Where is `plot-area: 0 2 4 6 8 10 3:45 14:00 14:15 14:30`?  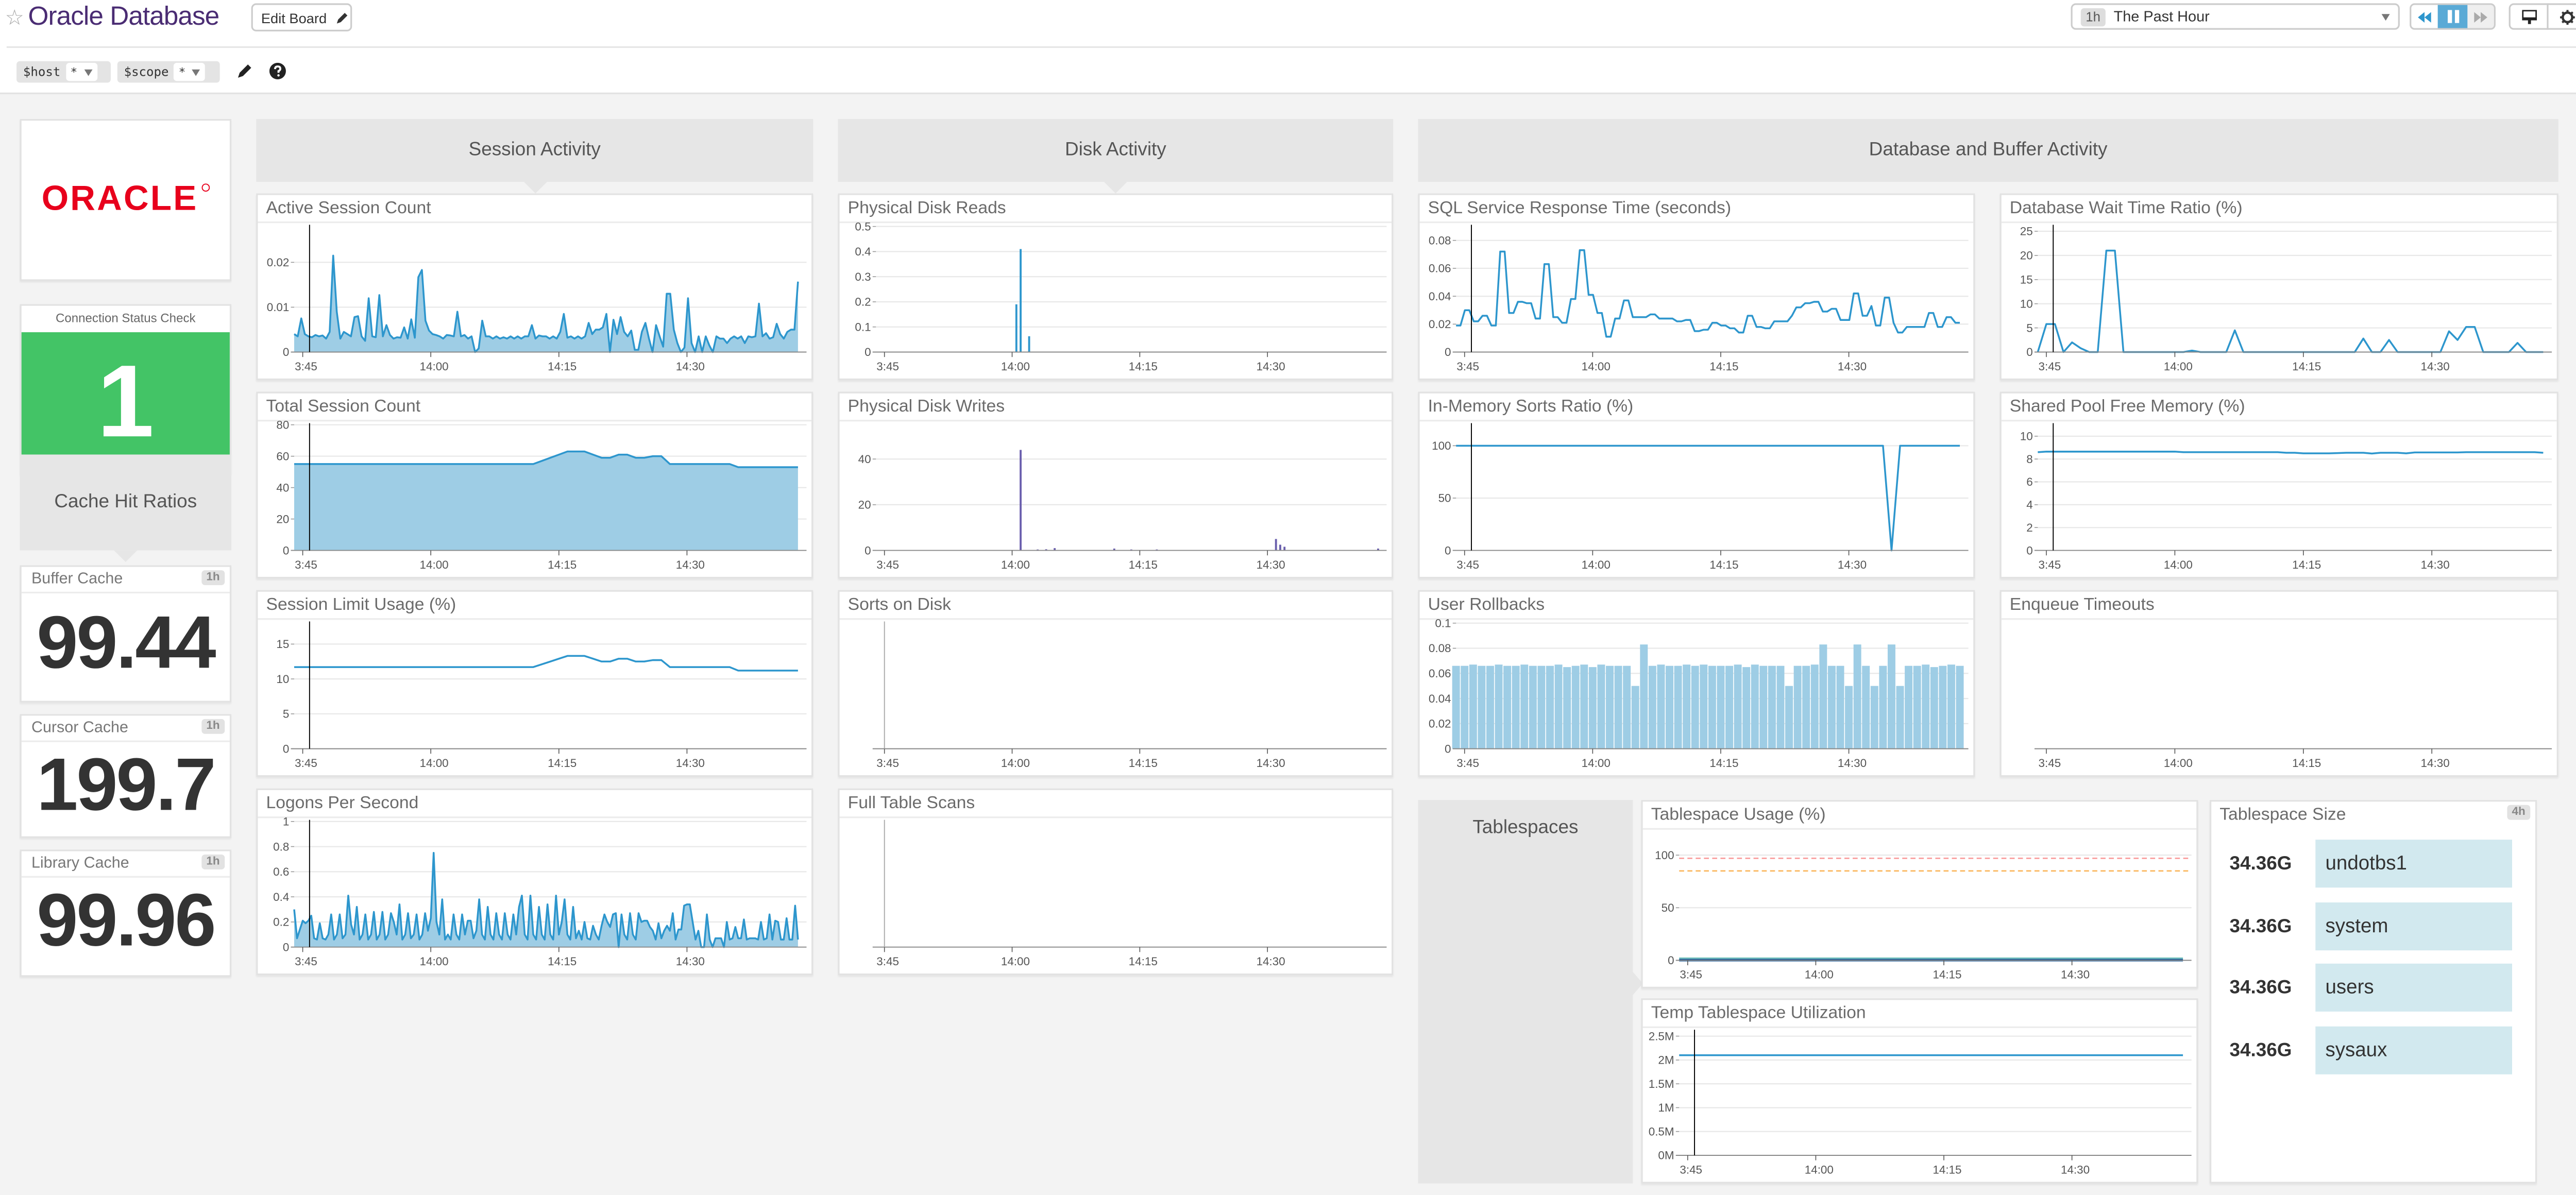 plot-area: 0 2 4 6 8 10 3:45 14:00 14:15 14:30 is located at coordinates (2280, 498).